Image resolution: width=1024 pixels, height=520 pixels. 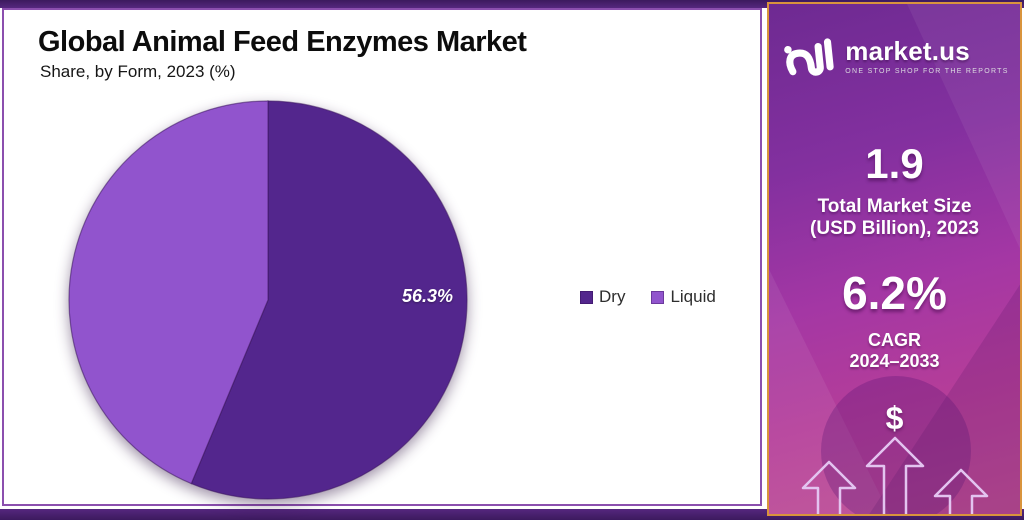 I want to click on brand-tagline: ONE STOP SHOP FOR THE REPORTS, so click(x=927, y=71).